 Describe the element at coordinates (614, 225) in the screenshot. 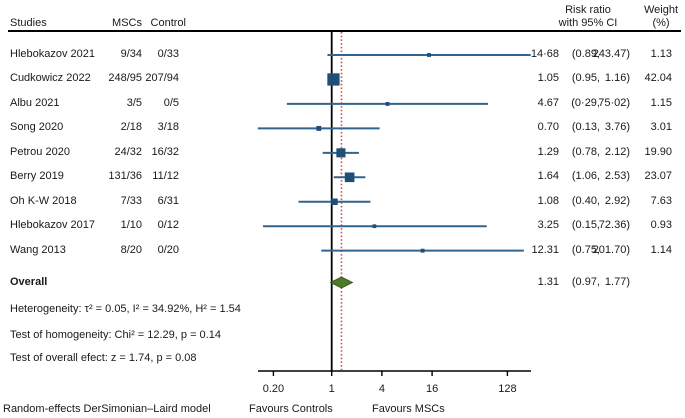

I see `ci-upper: 72.36)` at that location.